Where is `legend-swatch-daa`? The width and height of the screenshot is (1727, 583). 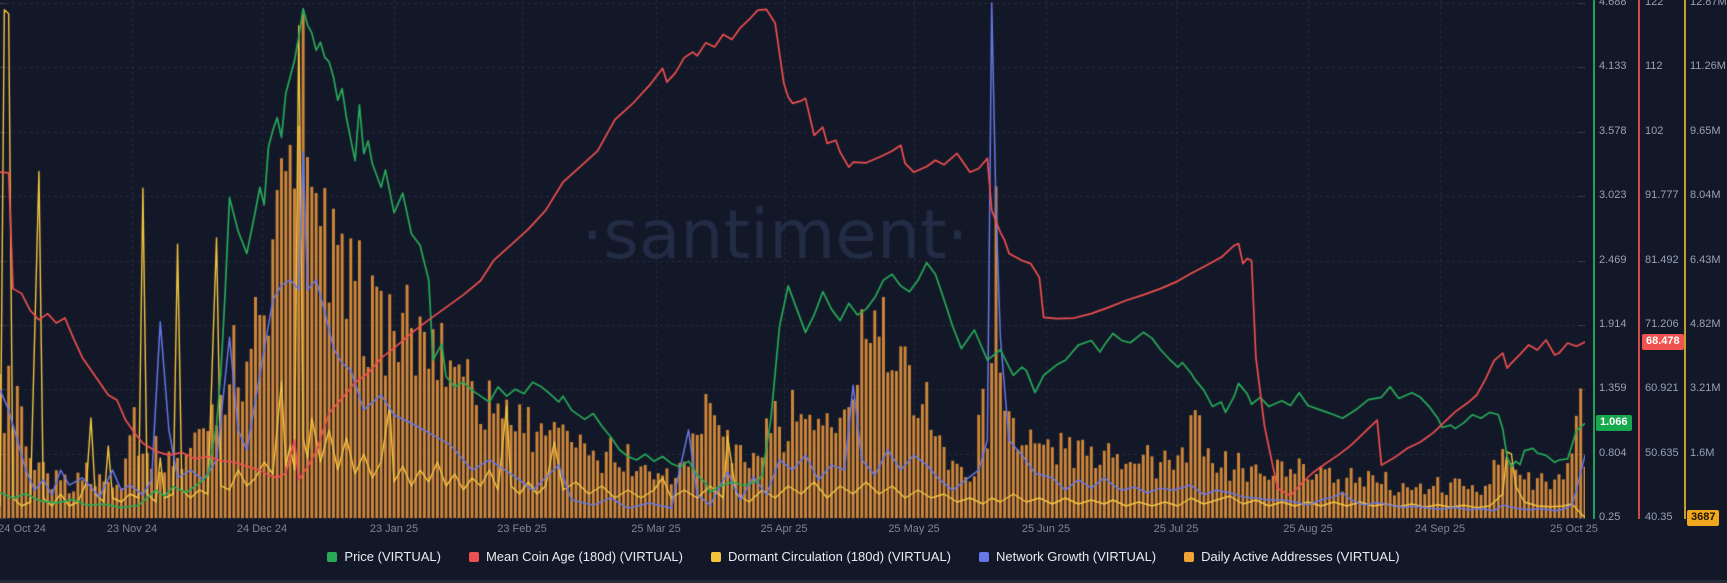 legend-swatch-daa is located at coordinates (1189, 556).